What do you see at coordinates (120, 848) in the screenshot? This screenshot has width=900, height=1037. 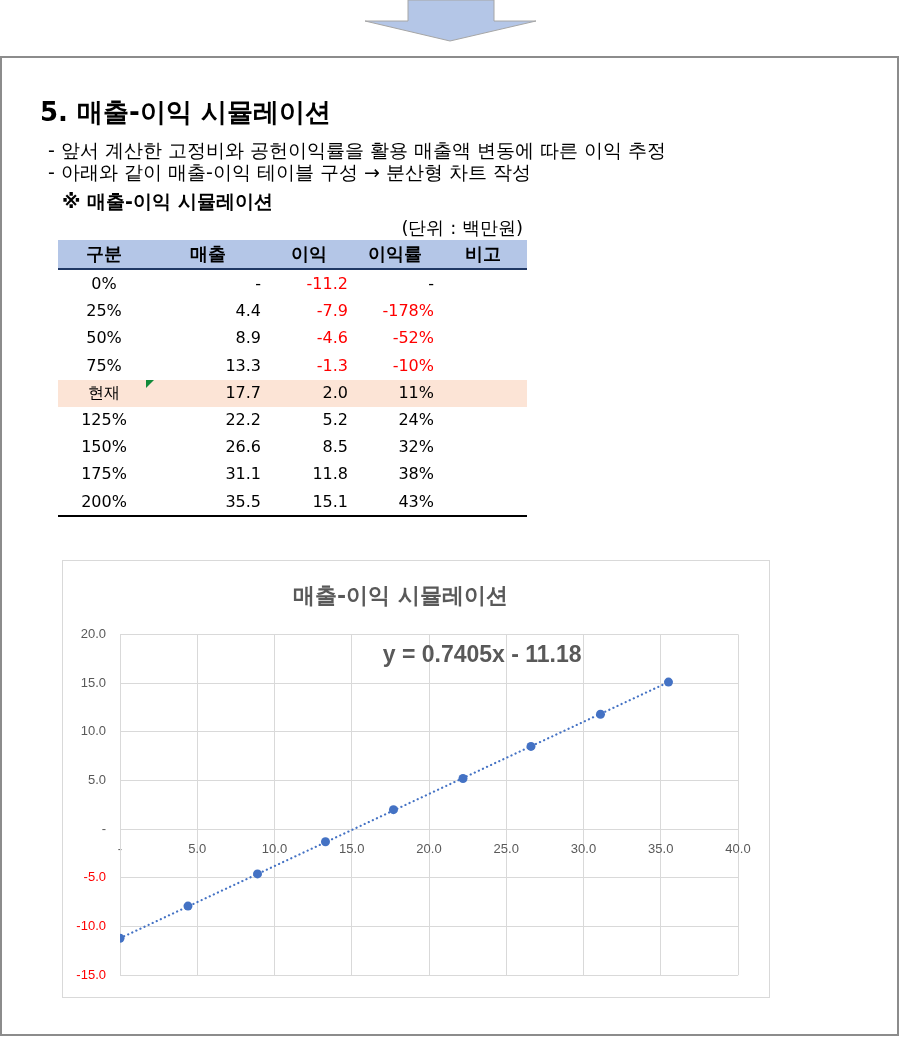 I see `x-tick-label: -` at bounding box center [120, 848].